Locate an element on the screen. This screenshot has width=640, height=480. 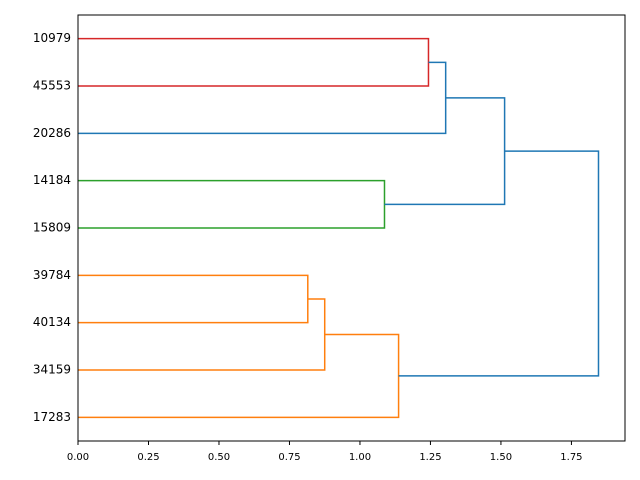
leaf-label: 34159 is located at coordinates (52, 370).